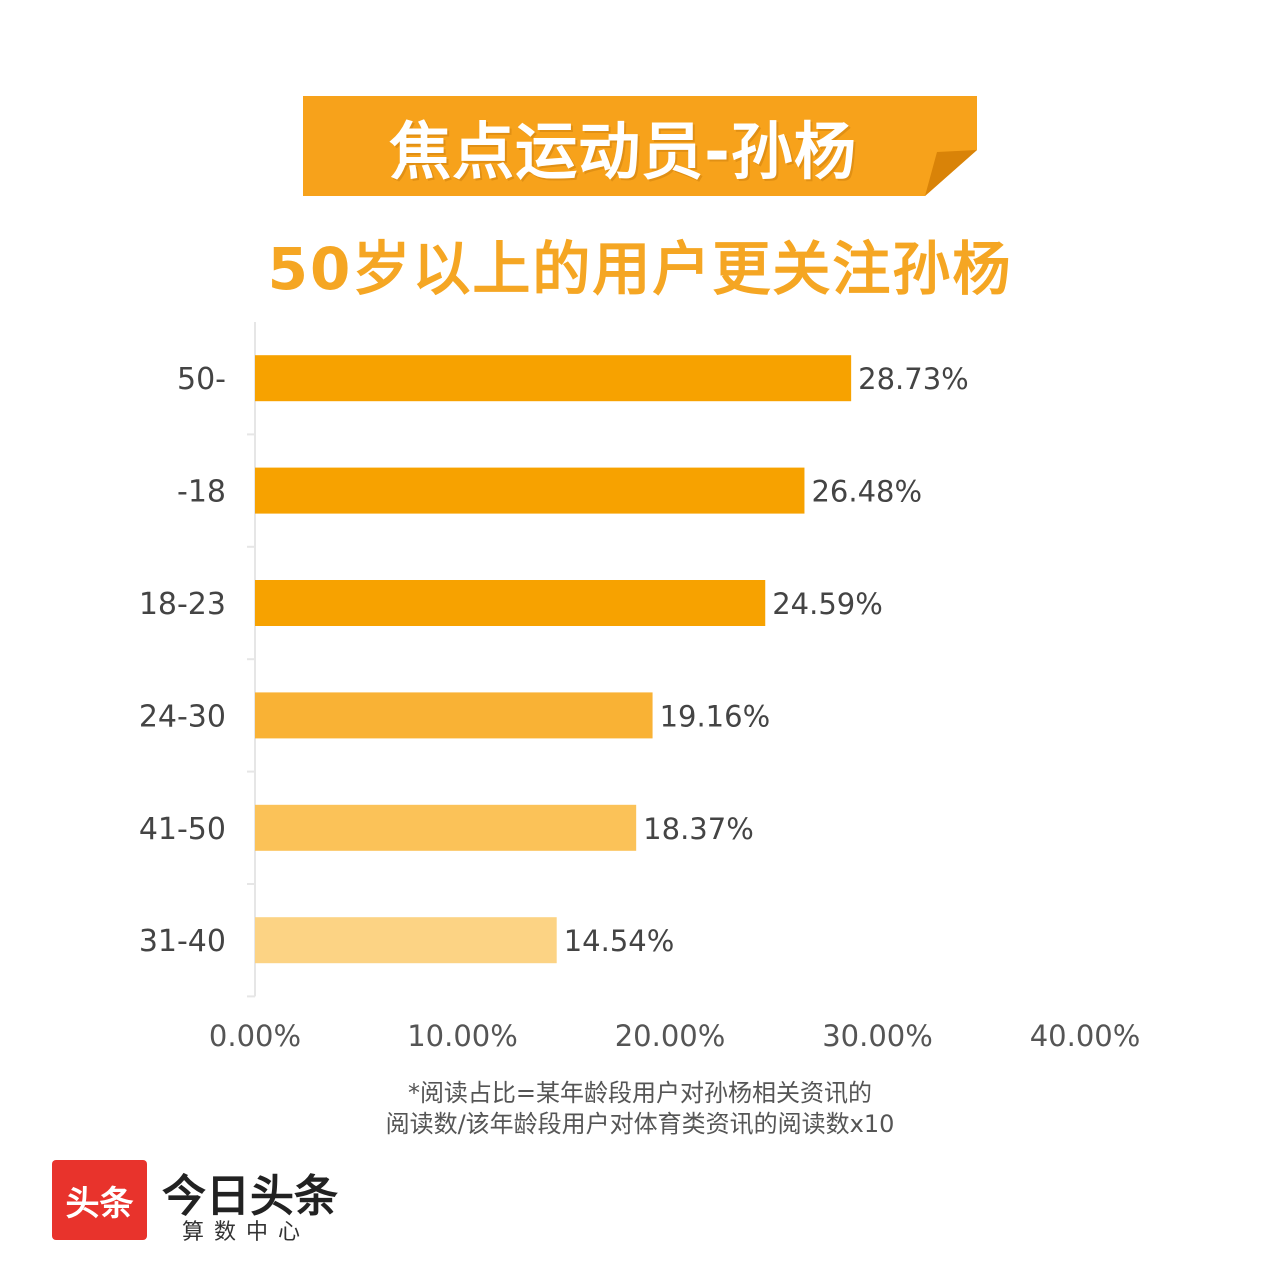  I want to click on banner-title: 焦点运动员-孙杨, so click(623, 151).